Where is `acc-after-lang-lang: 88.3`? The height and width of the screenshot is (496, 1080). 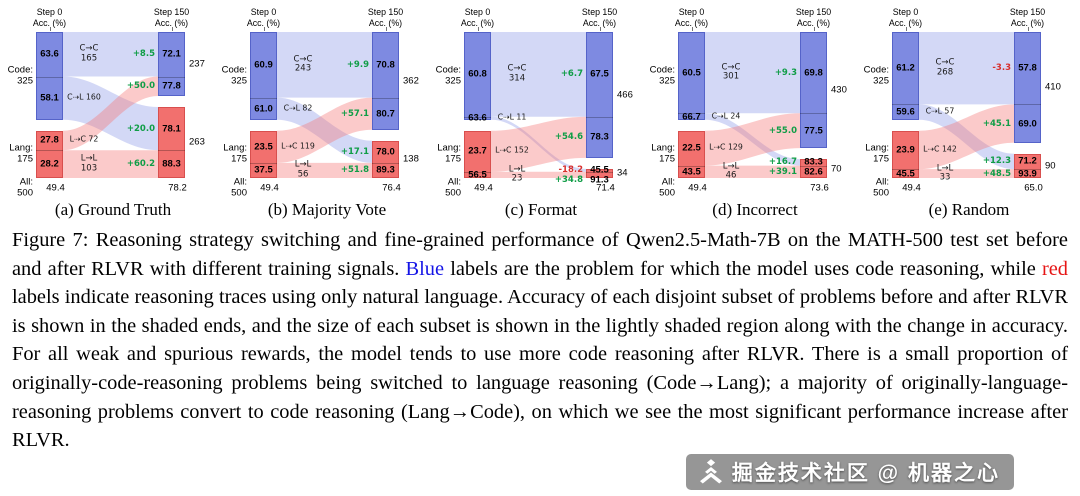
acc-after-lang-lang: 88.3 is located at coordinates (171, 164).